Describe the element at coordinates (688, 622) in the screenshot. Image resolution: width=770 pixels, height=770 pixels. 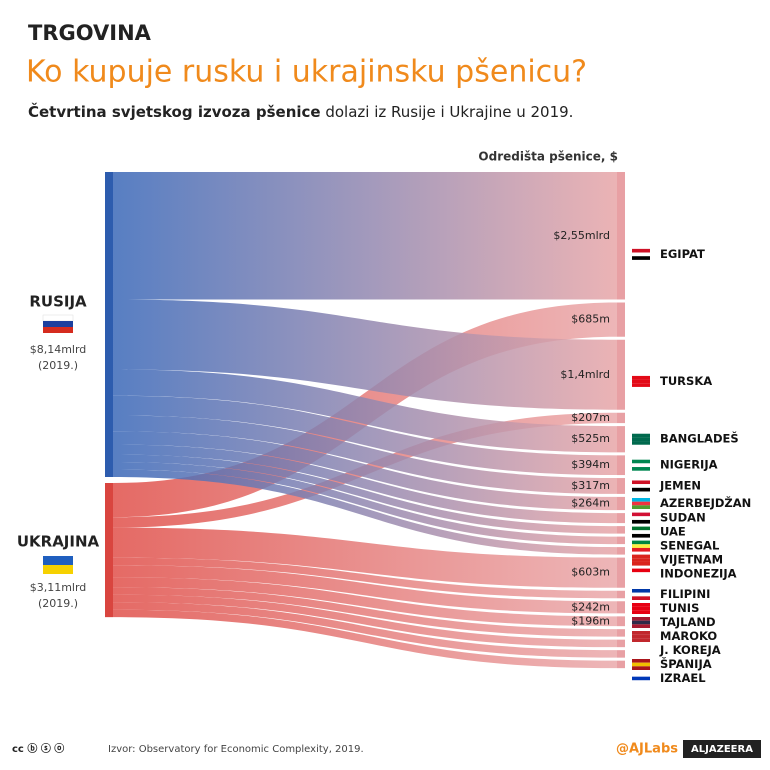
I see `destination-name: TAJLAND` at that location.